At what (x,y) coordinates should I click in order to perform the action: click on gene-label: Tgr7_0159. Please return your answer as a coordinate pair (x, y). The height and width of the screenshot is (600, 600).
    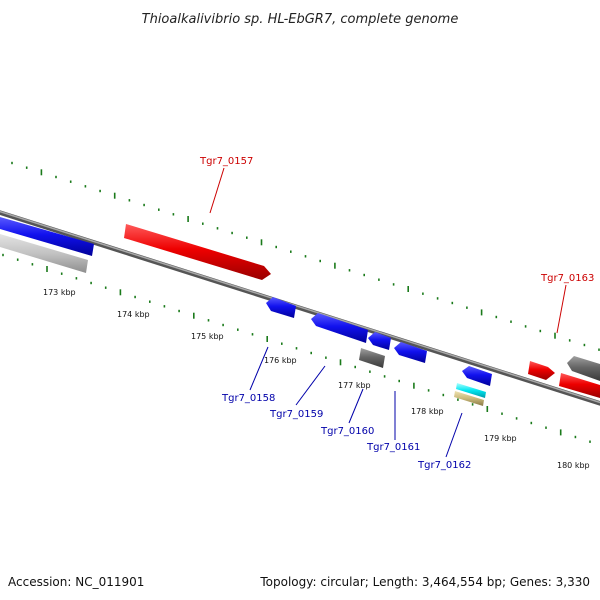
    Looking at the image, I should click on (296, 414).